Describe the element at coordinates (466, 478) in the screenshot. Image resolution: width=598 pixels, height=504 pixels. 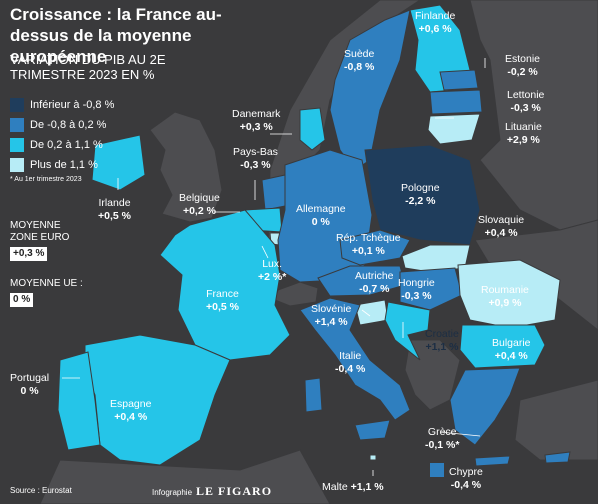
I see `label-chypre: Chypre -0,4 %` at that location.